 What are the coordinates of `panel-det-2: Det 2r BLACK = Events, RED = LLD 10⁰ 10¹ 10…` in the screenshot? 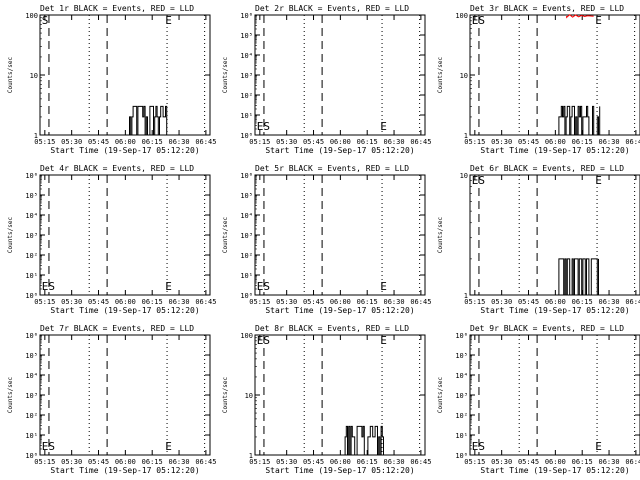 It's located at (326, 79).